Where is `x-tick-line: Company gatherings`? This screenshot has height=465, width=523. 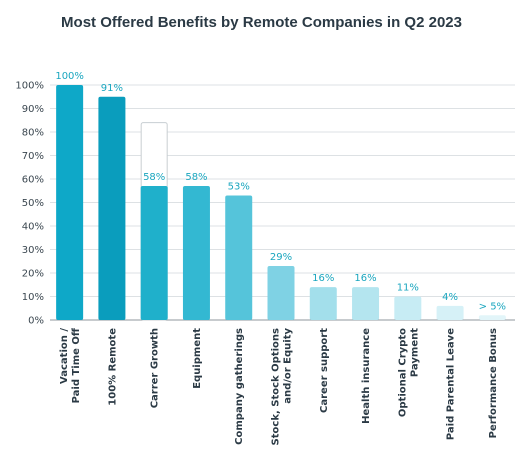
x-tick-line: Company gatherings is located at coordinates (239, 386).